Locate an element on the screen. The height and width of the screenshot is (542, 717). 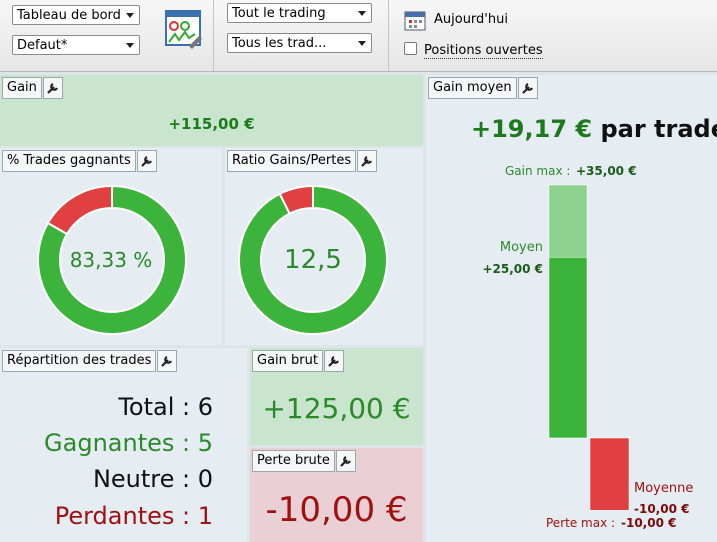
panel-title: Gain is located at coordinates (22, 88).